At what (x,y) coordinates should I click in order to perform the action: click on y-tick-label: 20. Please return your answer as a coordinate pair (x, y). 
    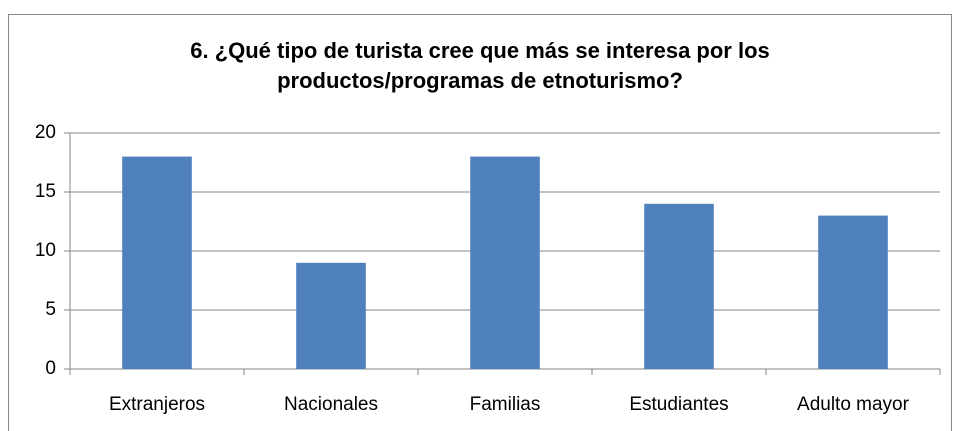
    Looking at the image, I should click on (45, 132).